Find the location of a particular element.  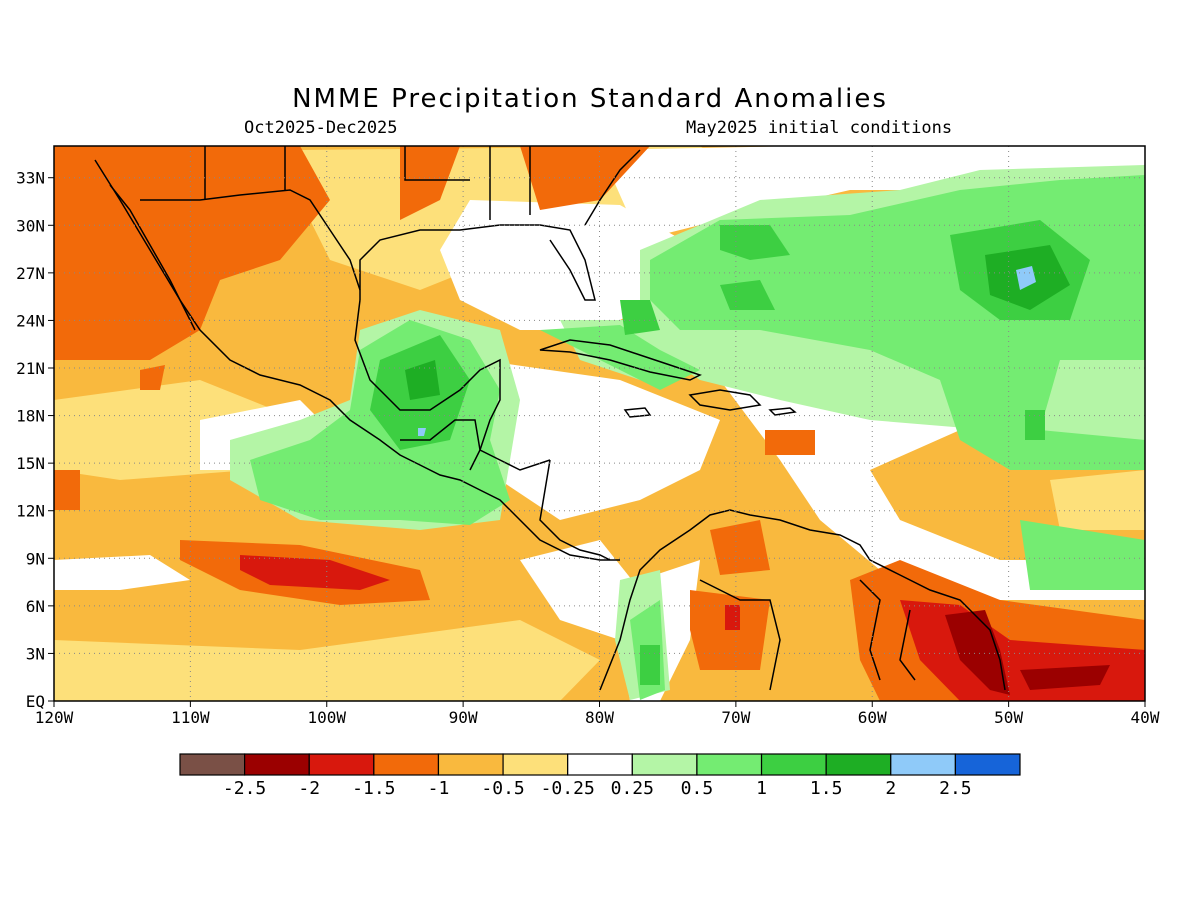

lat-tick-label: 27N is located at coordinates (30, 273).